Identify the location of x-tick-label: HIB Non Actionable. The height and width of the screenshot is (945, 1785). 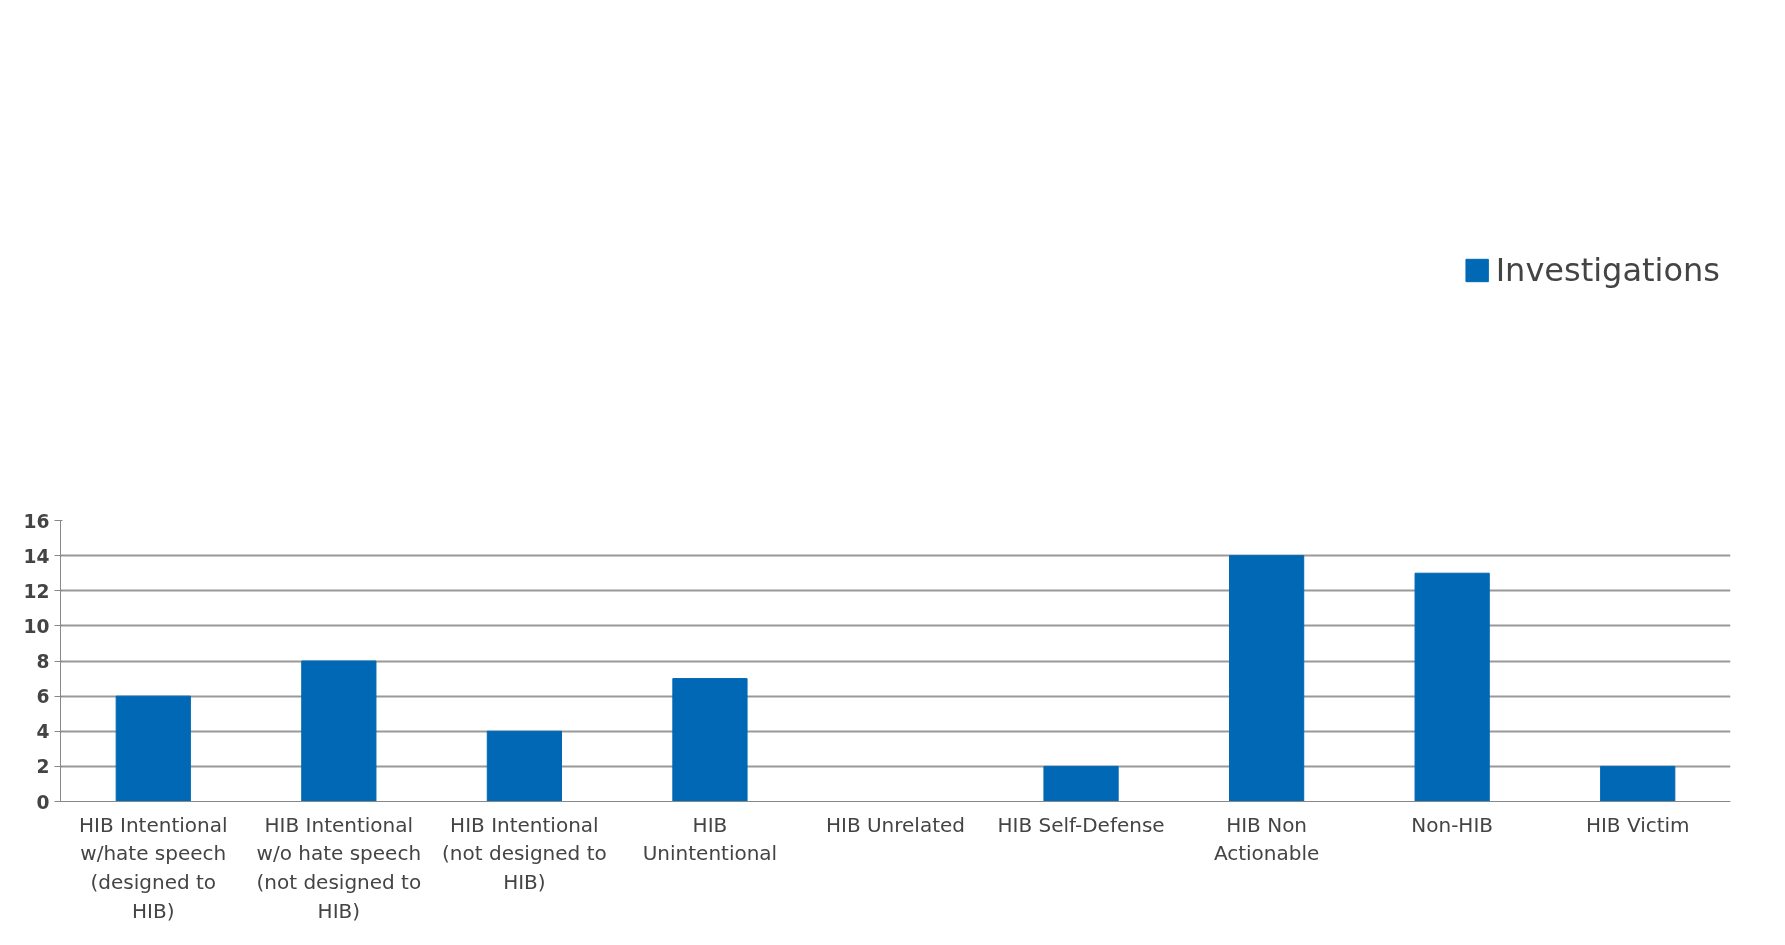
(1266, 839).